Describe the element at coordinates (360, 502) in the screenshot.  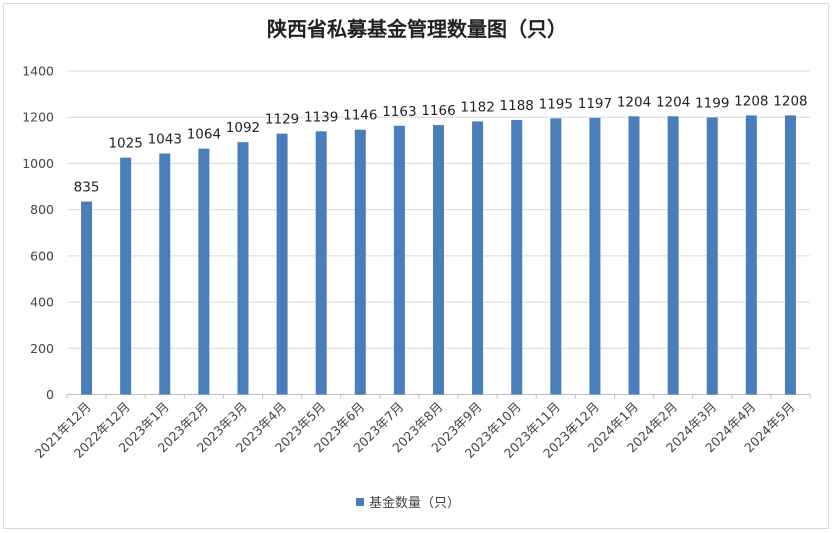
I see `legend-swatch` at that location.